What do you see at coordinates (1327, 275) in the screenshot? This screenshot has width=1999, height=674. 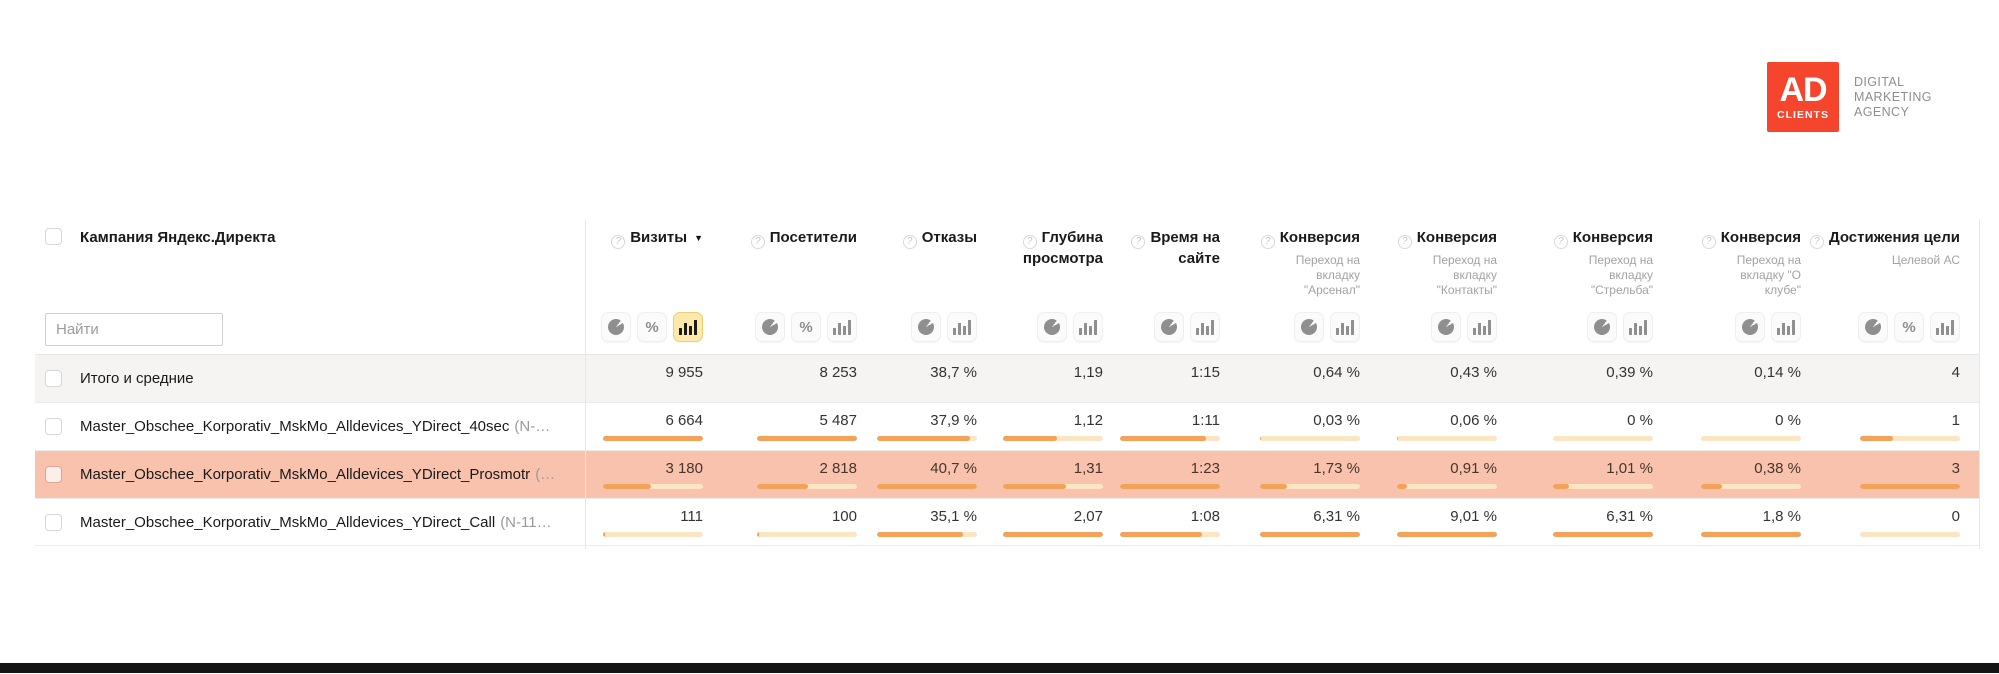 I see `column-subtitle: Переход на вкладку "Арсенал"` at bounding box center [1327, 275].